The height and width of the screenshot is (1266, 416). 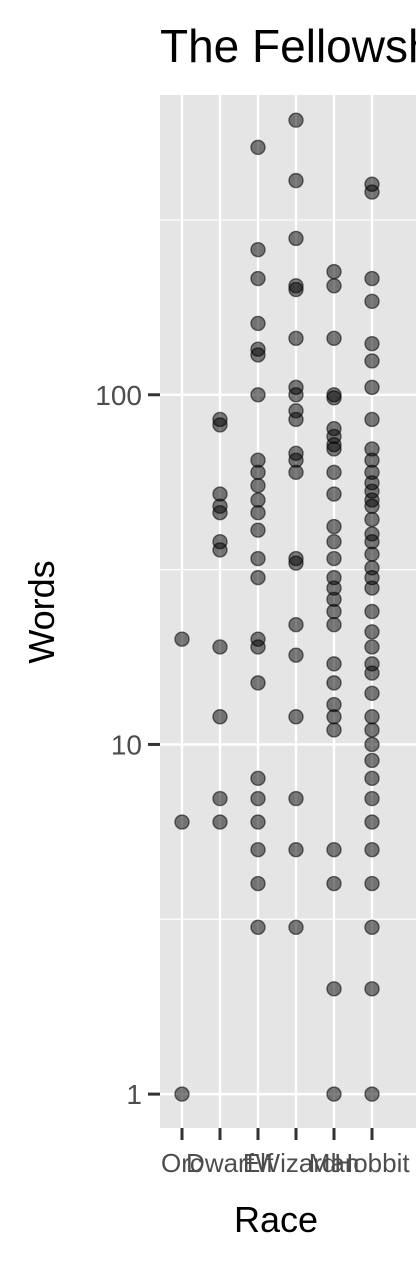 I want to click on x-tick-label: Elf, so click(x=258, y=1163).